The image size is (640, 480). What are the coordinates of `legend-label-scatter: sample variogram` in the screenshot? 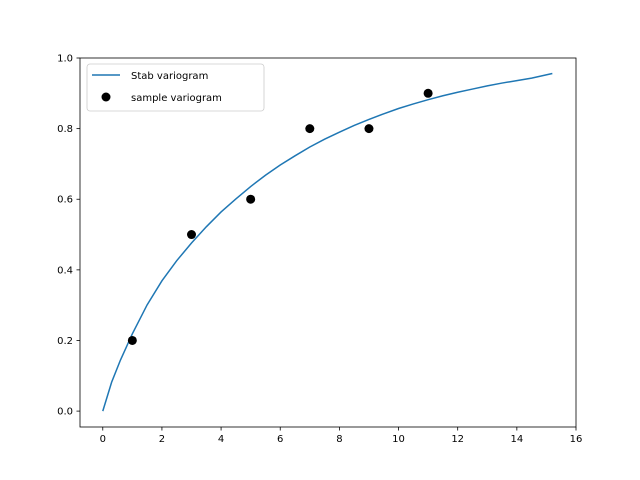 It's located at (176, 98).